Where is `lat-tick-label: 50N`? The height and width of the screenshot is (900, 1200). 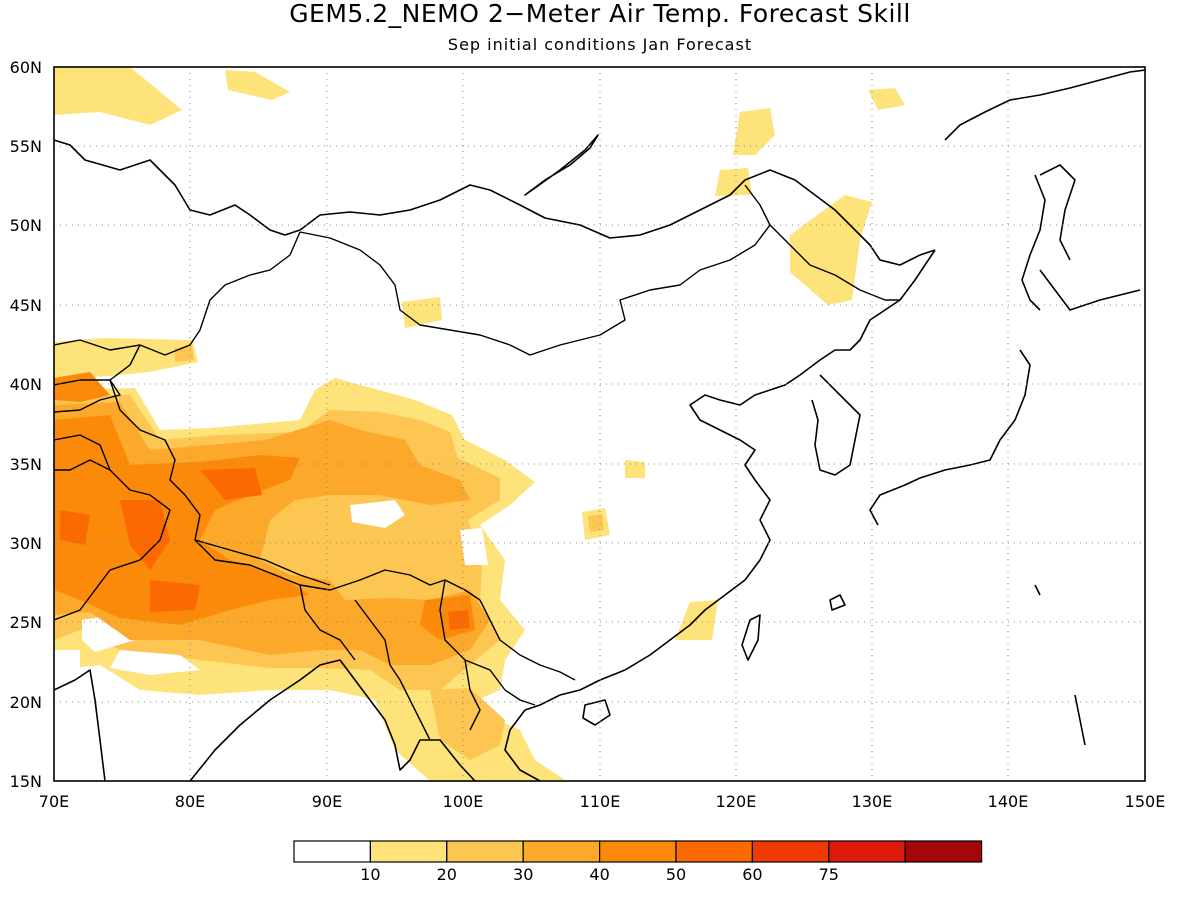
lat-tick-label: 50N is located at coordinates (26, 225).